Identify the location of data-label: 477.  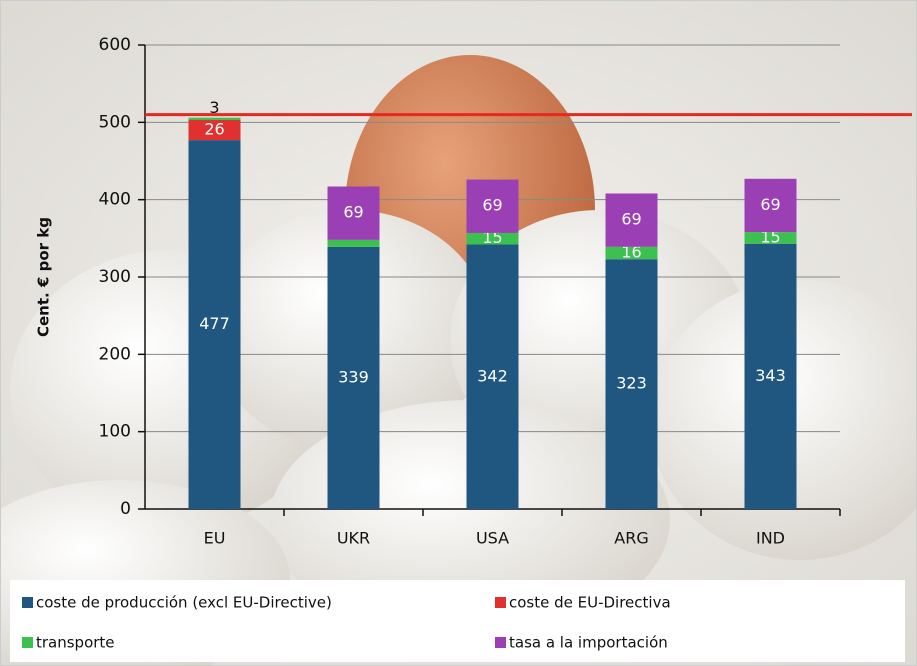
(214, 323).